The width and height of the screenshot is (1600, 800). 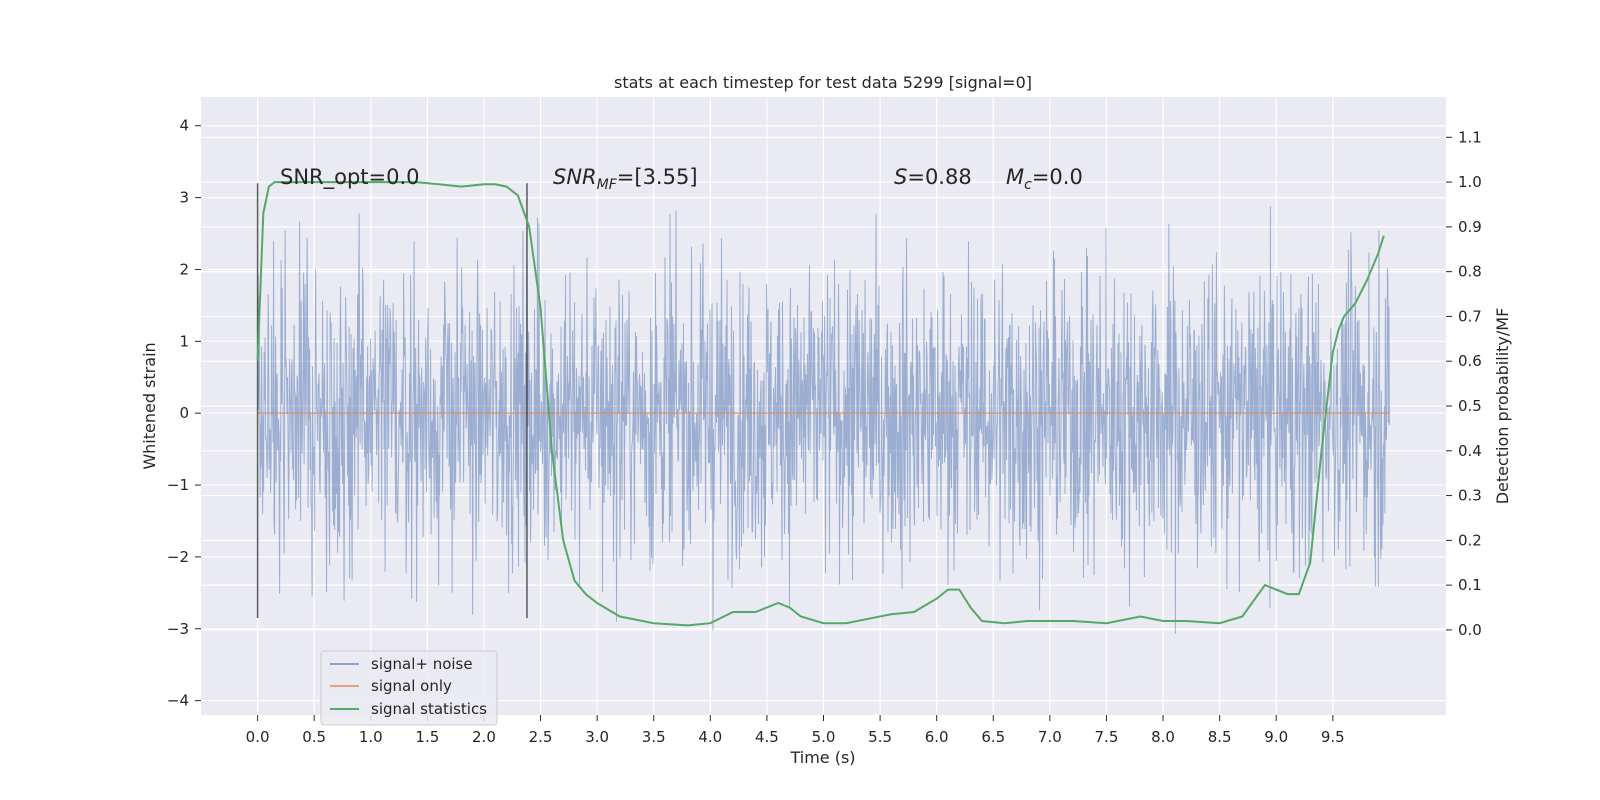 What do you see at coordinates (1333, 737) in the screenshot?
I see `x-tick-label: 9.5` at bounding box center [1333, 737].